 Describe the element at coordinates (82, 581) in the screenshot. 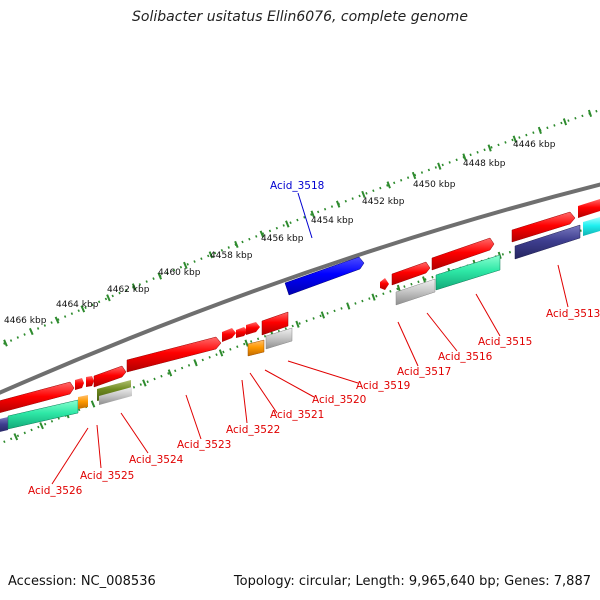

I see `accession-text: Accession: NC_008536` at that location.